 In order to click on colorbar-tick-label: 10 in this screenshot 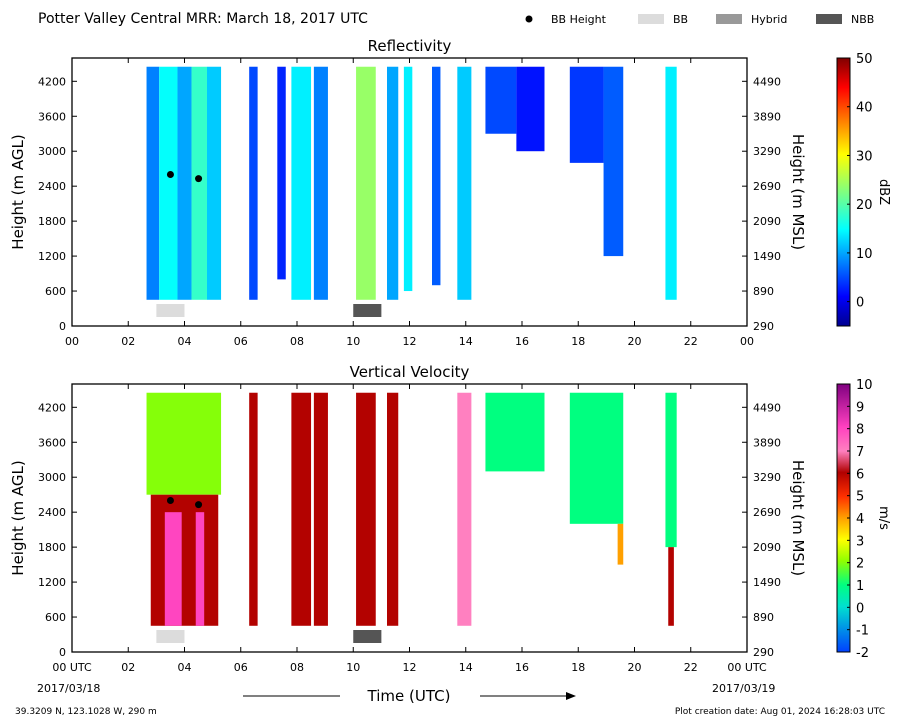, I will do `click(864, 254)`.